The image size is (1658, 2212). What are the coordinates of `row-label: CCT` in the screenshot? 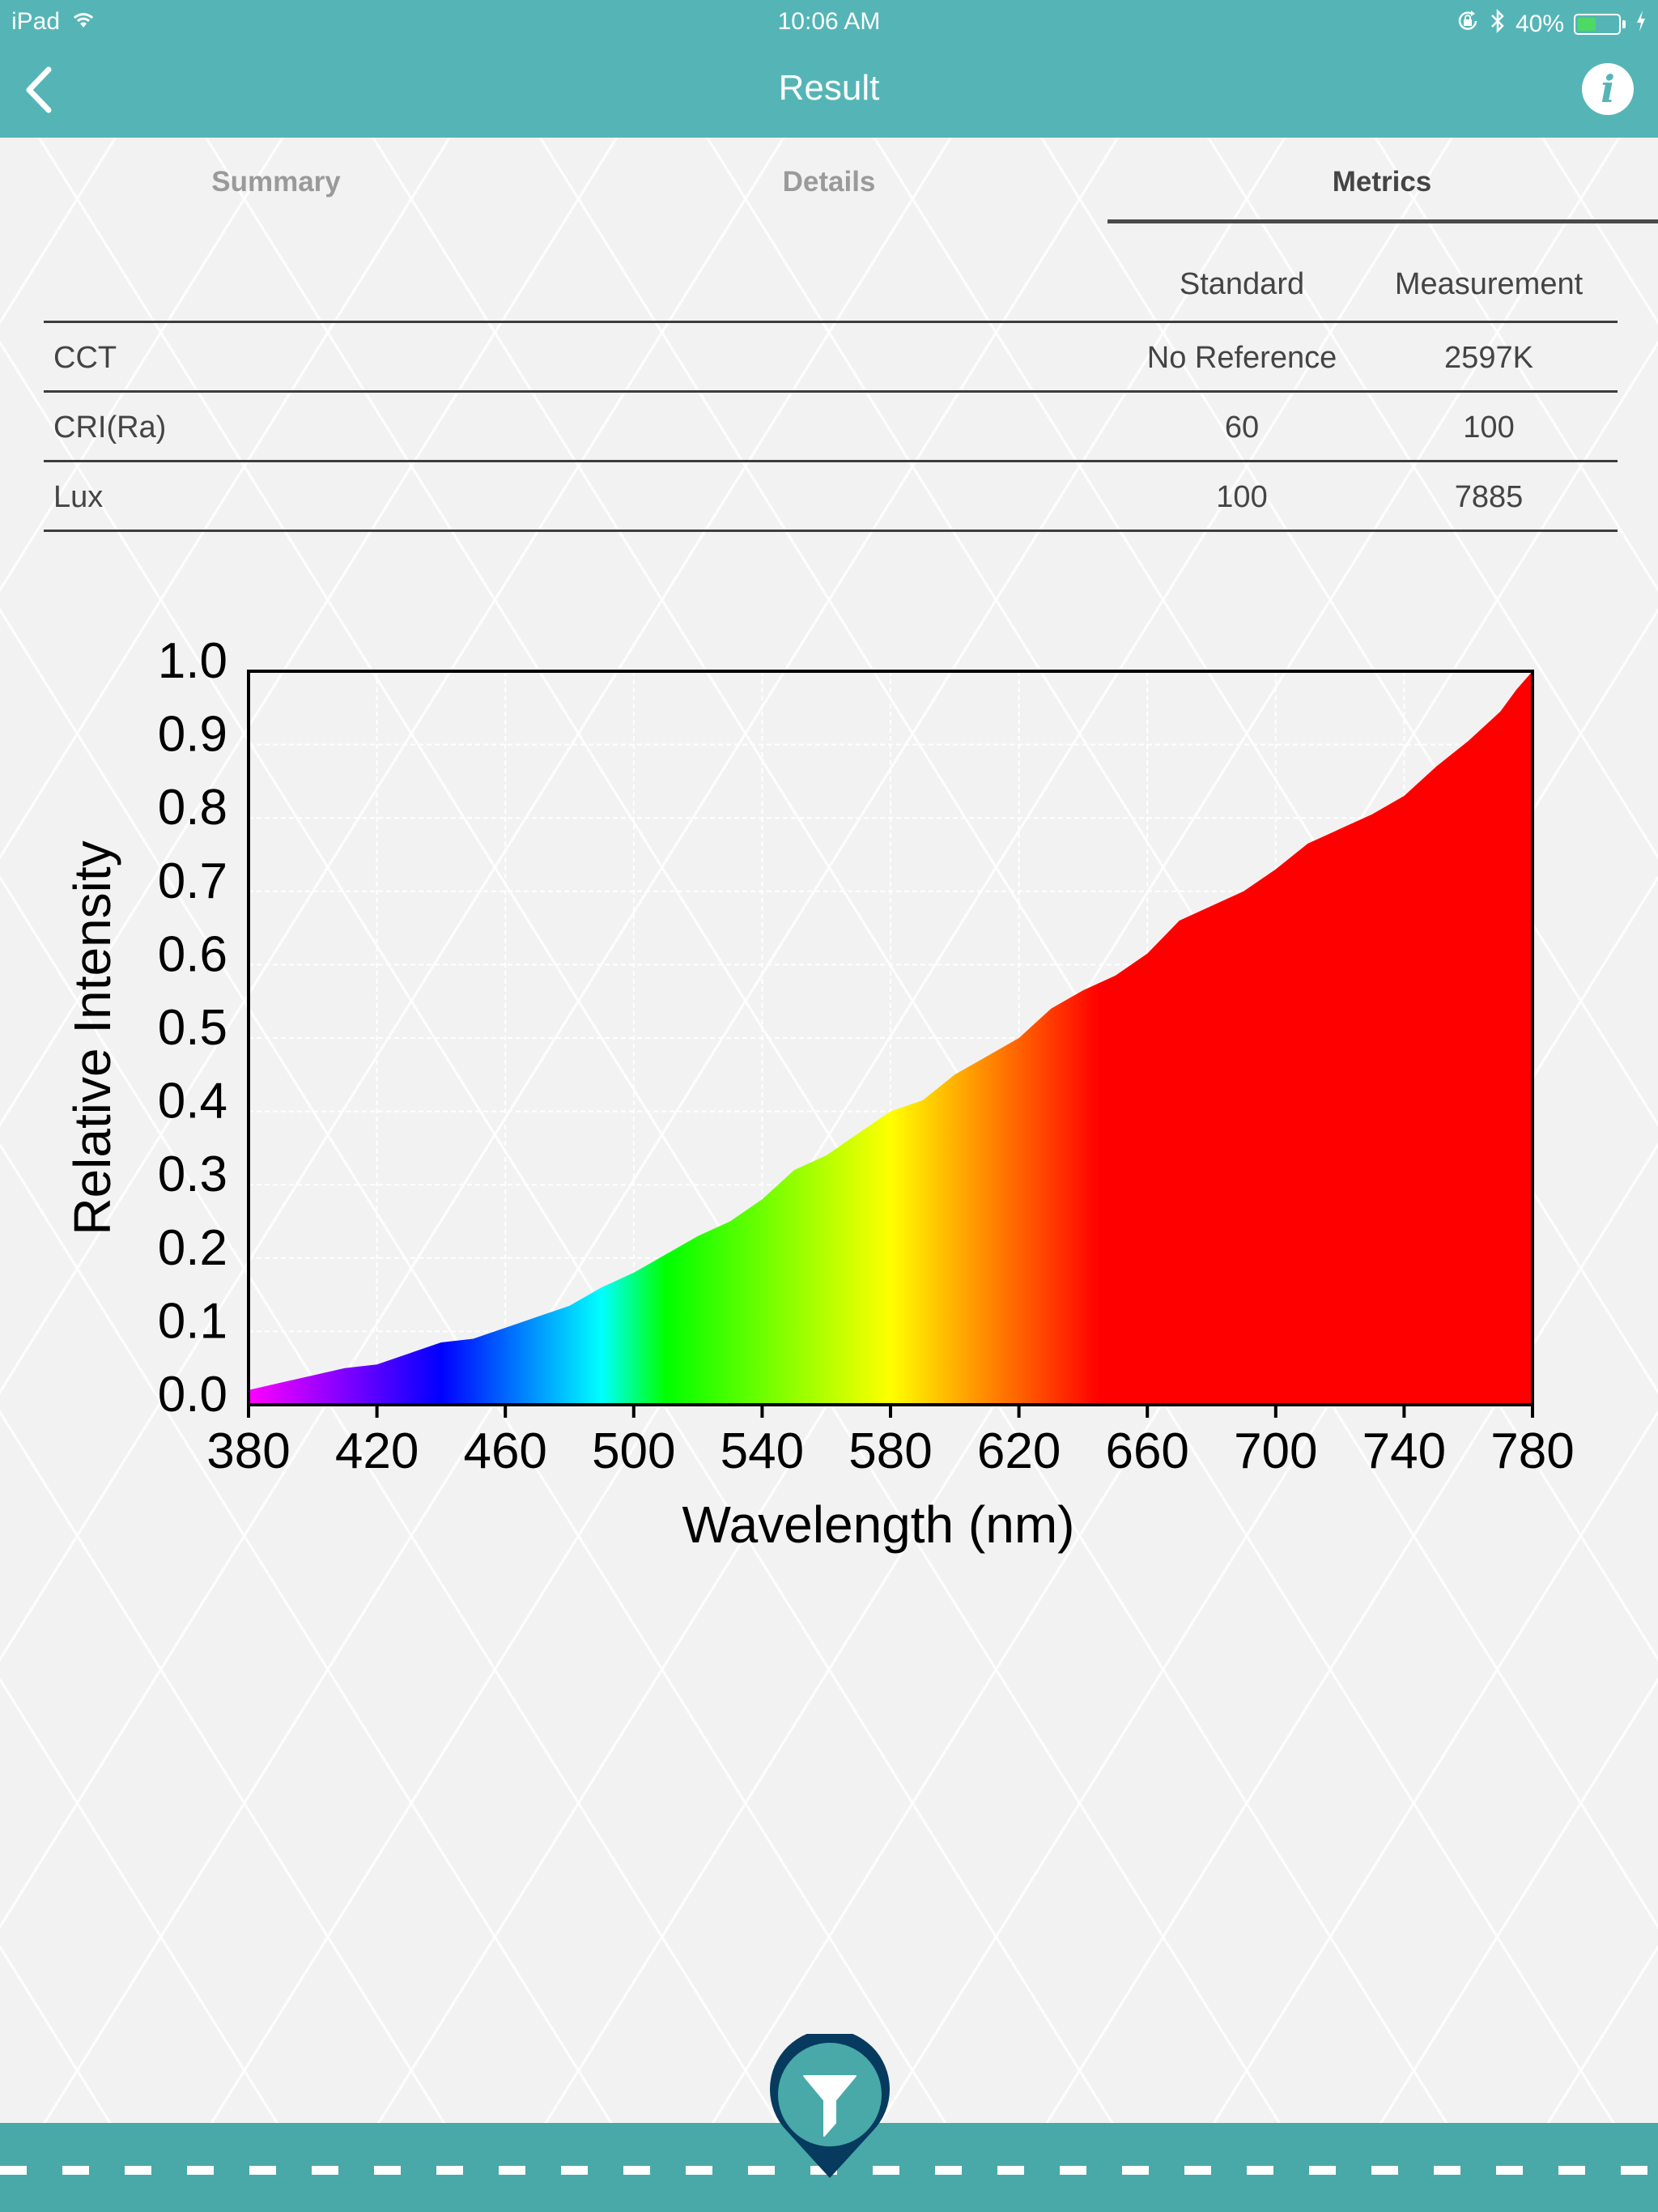 It's located at (85, 358).